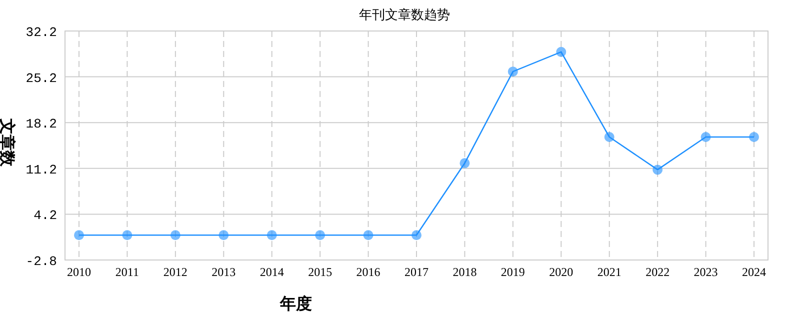 The height and width of the screenshot is (330, 790). Describe the element at coordinates (45, 216) in the screenshot. I see `y-tick-label: 4.2` at that location.